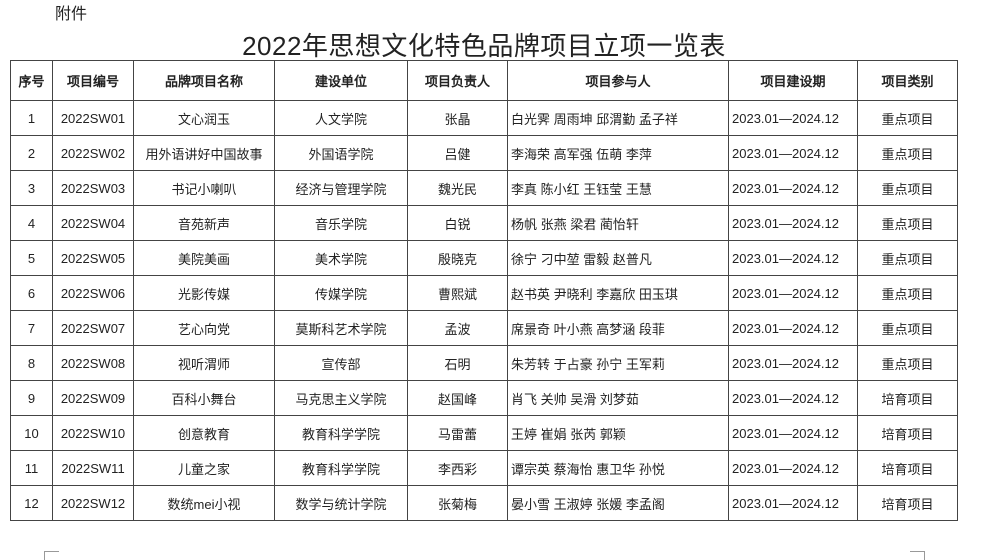 The image size is (982, 560). What do you see at coordinates (31, 503) in the screenshot?
I see `cell-index: 12` at bounding box center [31, 503].